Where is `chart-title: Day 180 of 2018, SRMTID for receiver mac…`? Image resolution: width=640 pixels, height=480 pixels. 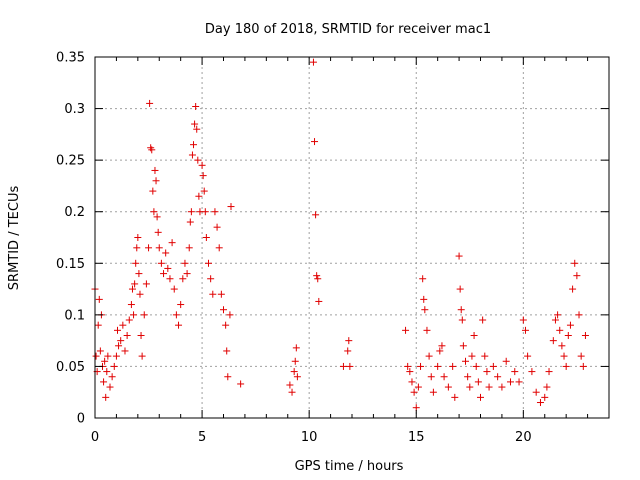
chart-title: Day 180 of 2018, SRMTID for receiver mac… is located at coordinates (348, 29).